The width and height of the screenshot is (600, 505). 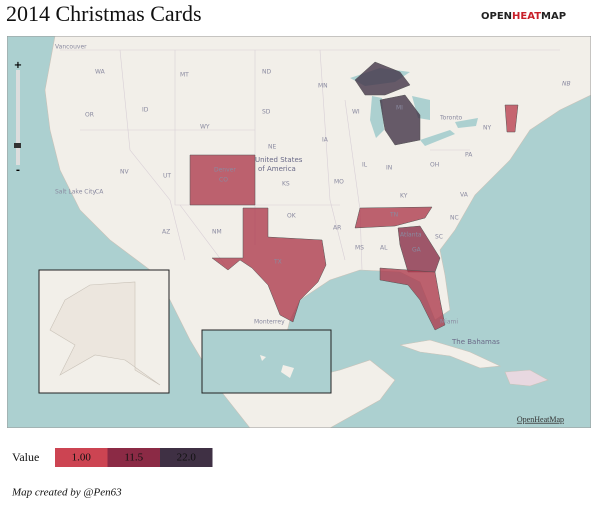 I want to click on lake-erie, so click(x=437, y=138).